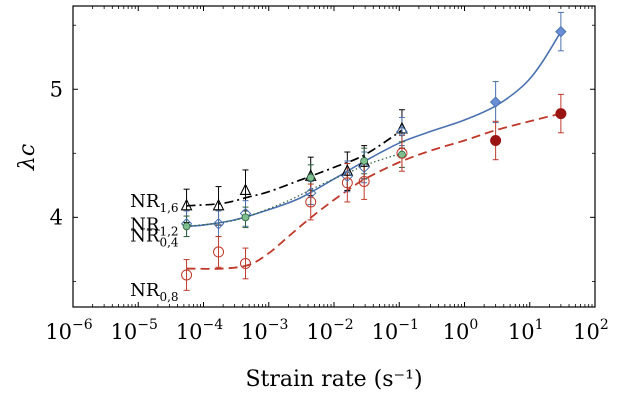  I want to click on series-label-subscript: 0,4, so click(168, 242).